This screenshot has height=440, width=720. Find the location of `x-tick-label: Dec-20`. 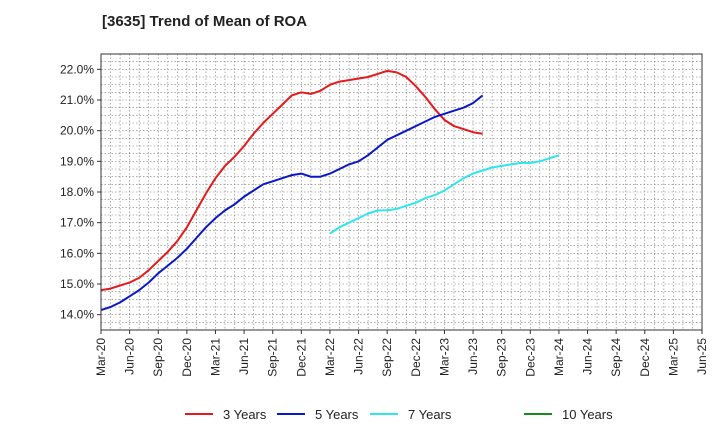

x-tick-label: Dec-20 is located at coordinates (187, 357).